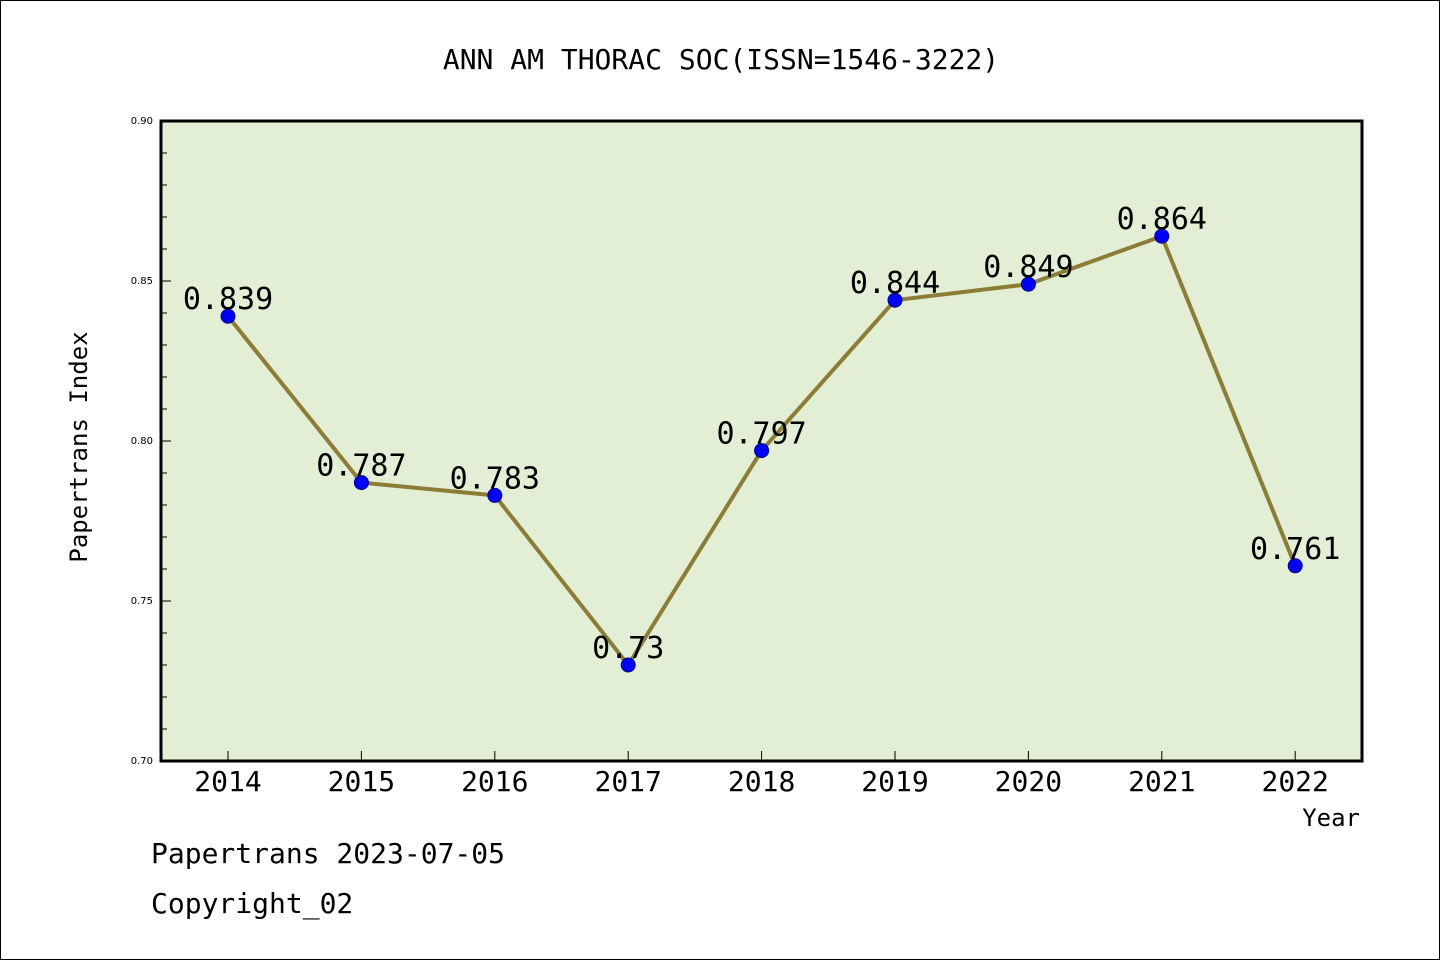 This screenshot has height=960, width=1440. I want to click on y-tick-label: 0.80, so click(142, 441).